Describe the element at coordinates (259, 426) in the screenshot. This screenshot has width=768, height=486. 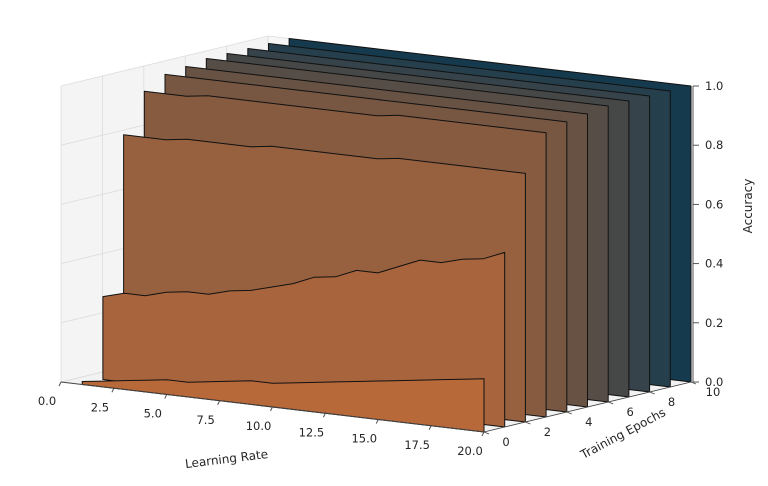
I see `x-tick-label: 10.0` at that location.